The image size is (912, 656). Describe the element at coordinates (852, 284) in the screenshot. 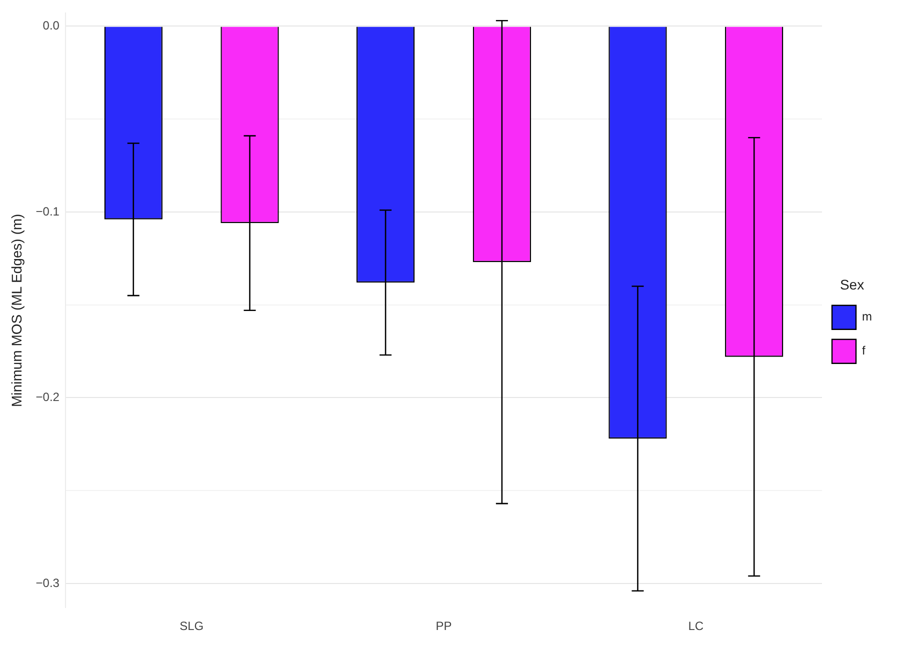

I see `legend-title: Sex` at that location.